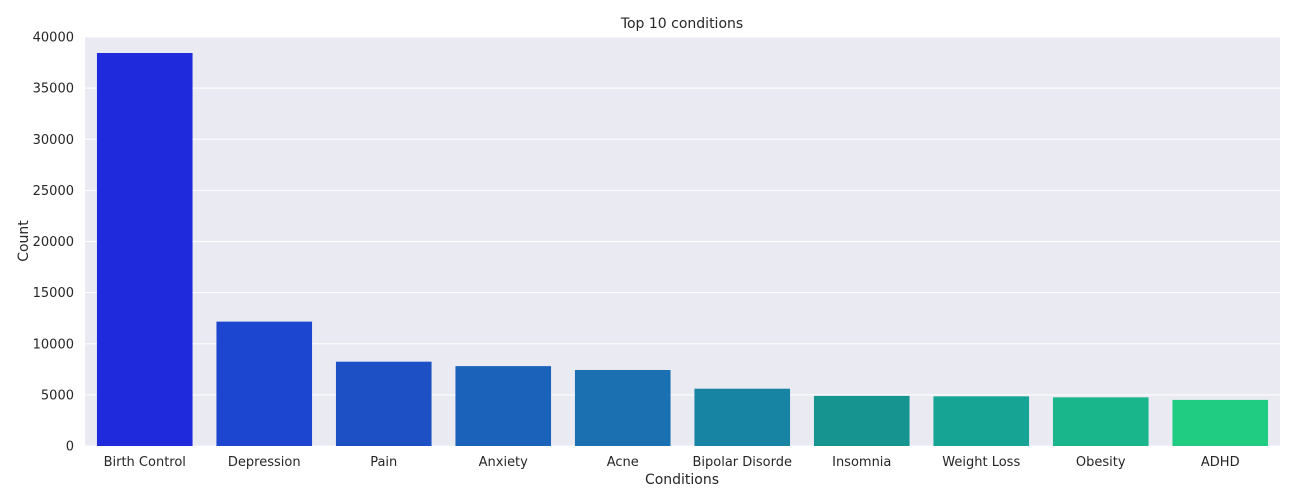 Image resolution: width=1296 pixels, height=504 pixels. What do you see at coordinates (144, 249) in the screenshot?
I see `bar-birth-control` at bounding box center [144, 249].